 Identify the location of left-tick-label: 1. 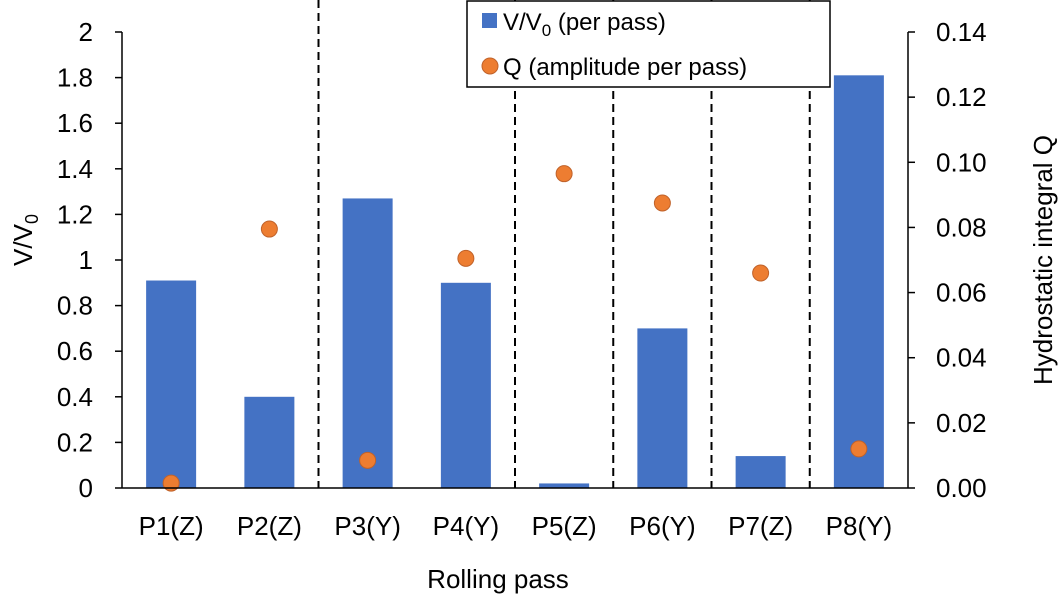
(86, 260).